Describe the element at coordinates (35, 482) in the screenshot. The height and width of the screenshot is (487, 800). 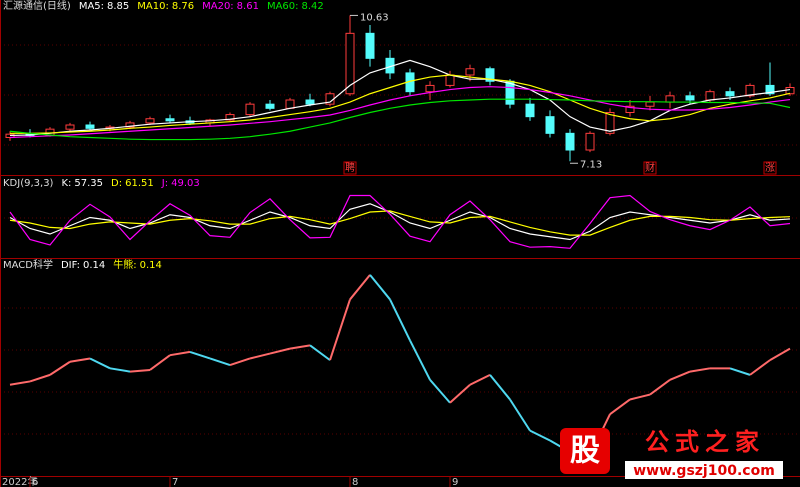
I see `x-tick-label: 6` at that location.